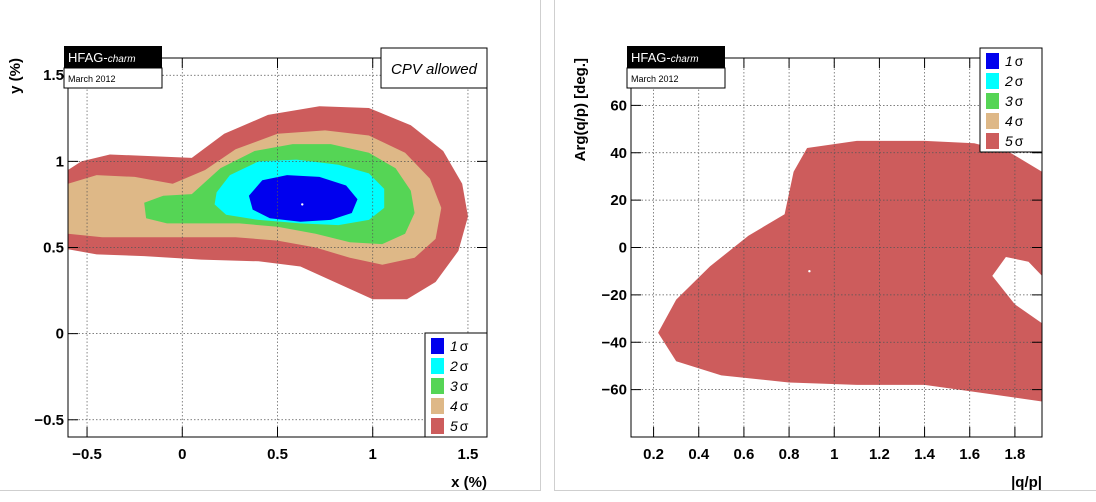 The height and width of the screenshot is (502, 1096). What do you see at coordinates (614, 390) in the screenshot?
I see `y-tick-label: −60` at bounding box center [614, 390].